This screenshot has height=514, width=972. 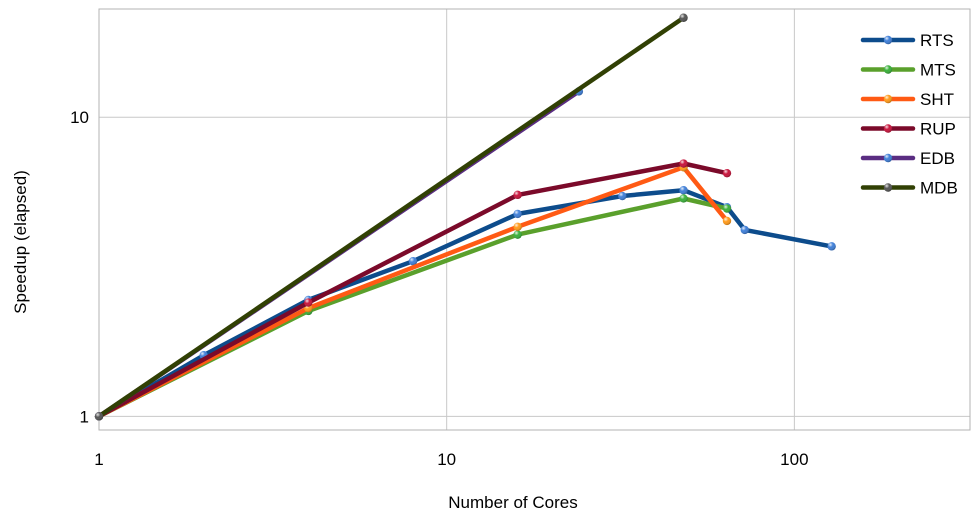 I want to click on x-axis-title: Number of Cores, so click(x=512, y=502).